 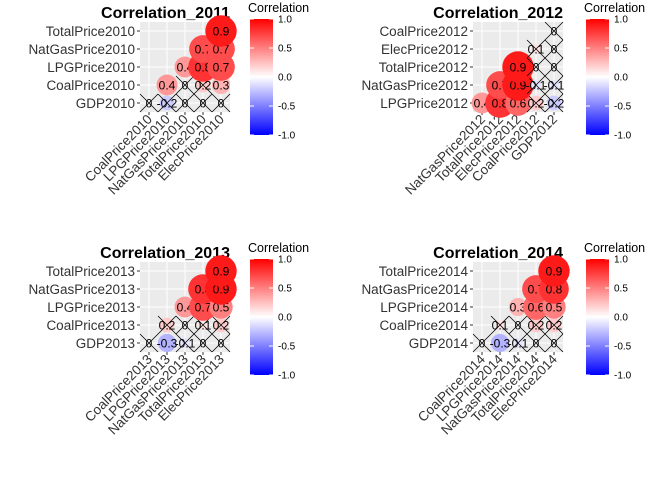 I want to click on correlation-label: 0.4, so click(x=185, y=308).